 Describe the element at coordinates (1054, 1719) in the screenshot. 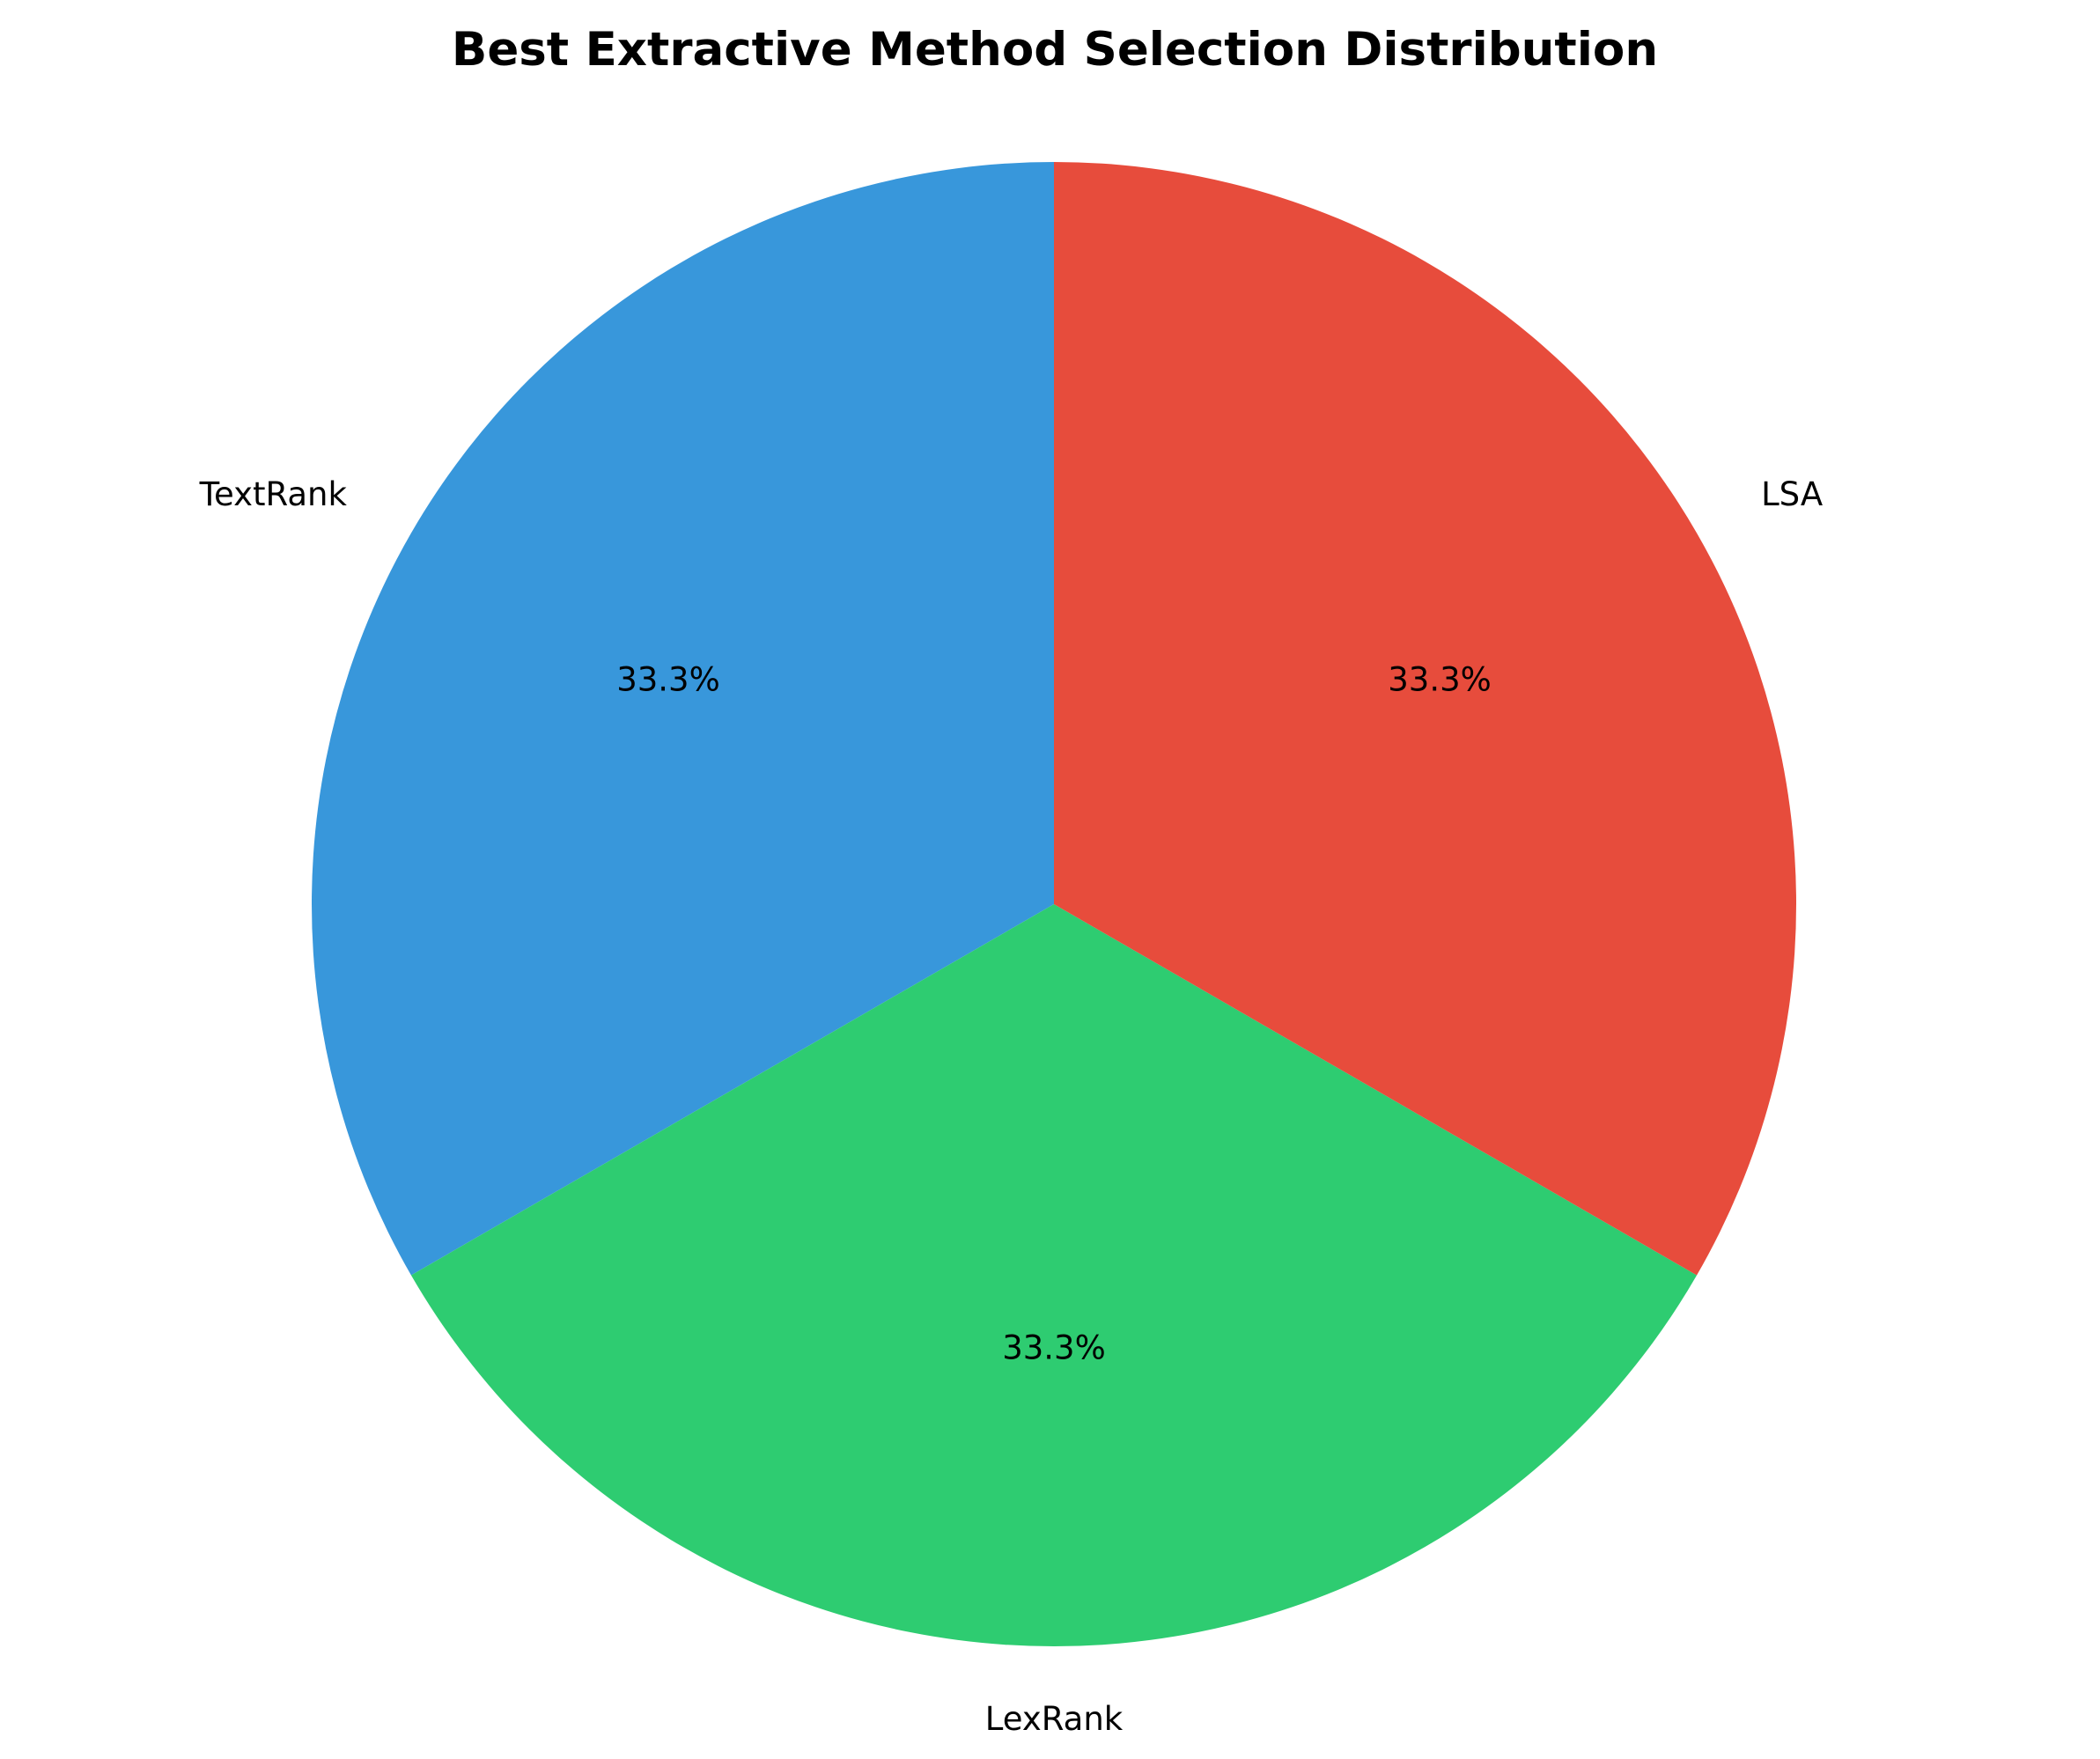

I see `slice-label-lexrank: LexRank` at that location.